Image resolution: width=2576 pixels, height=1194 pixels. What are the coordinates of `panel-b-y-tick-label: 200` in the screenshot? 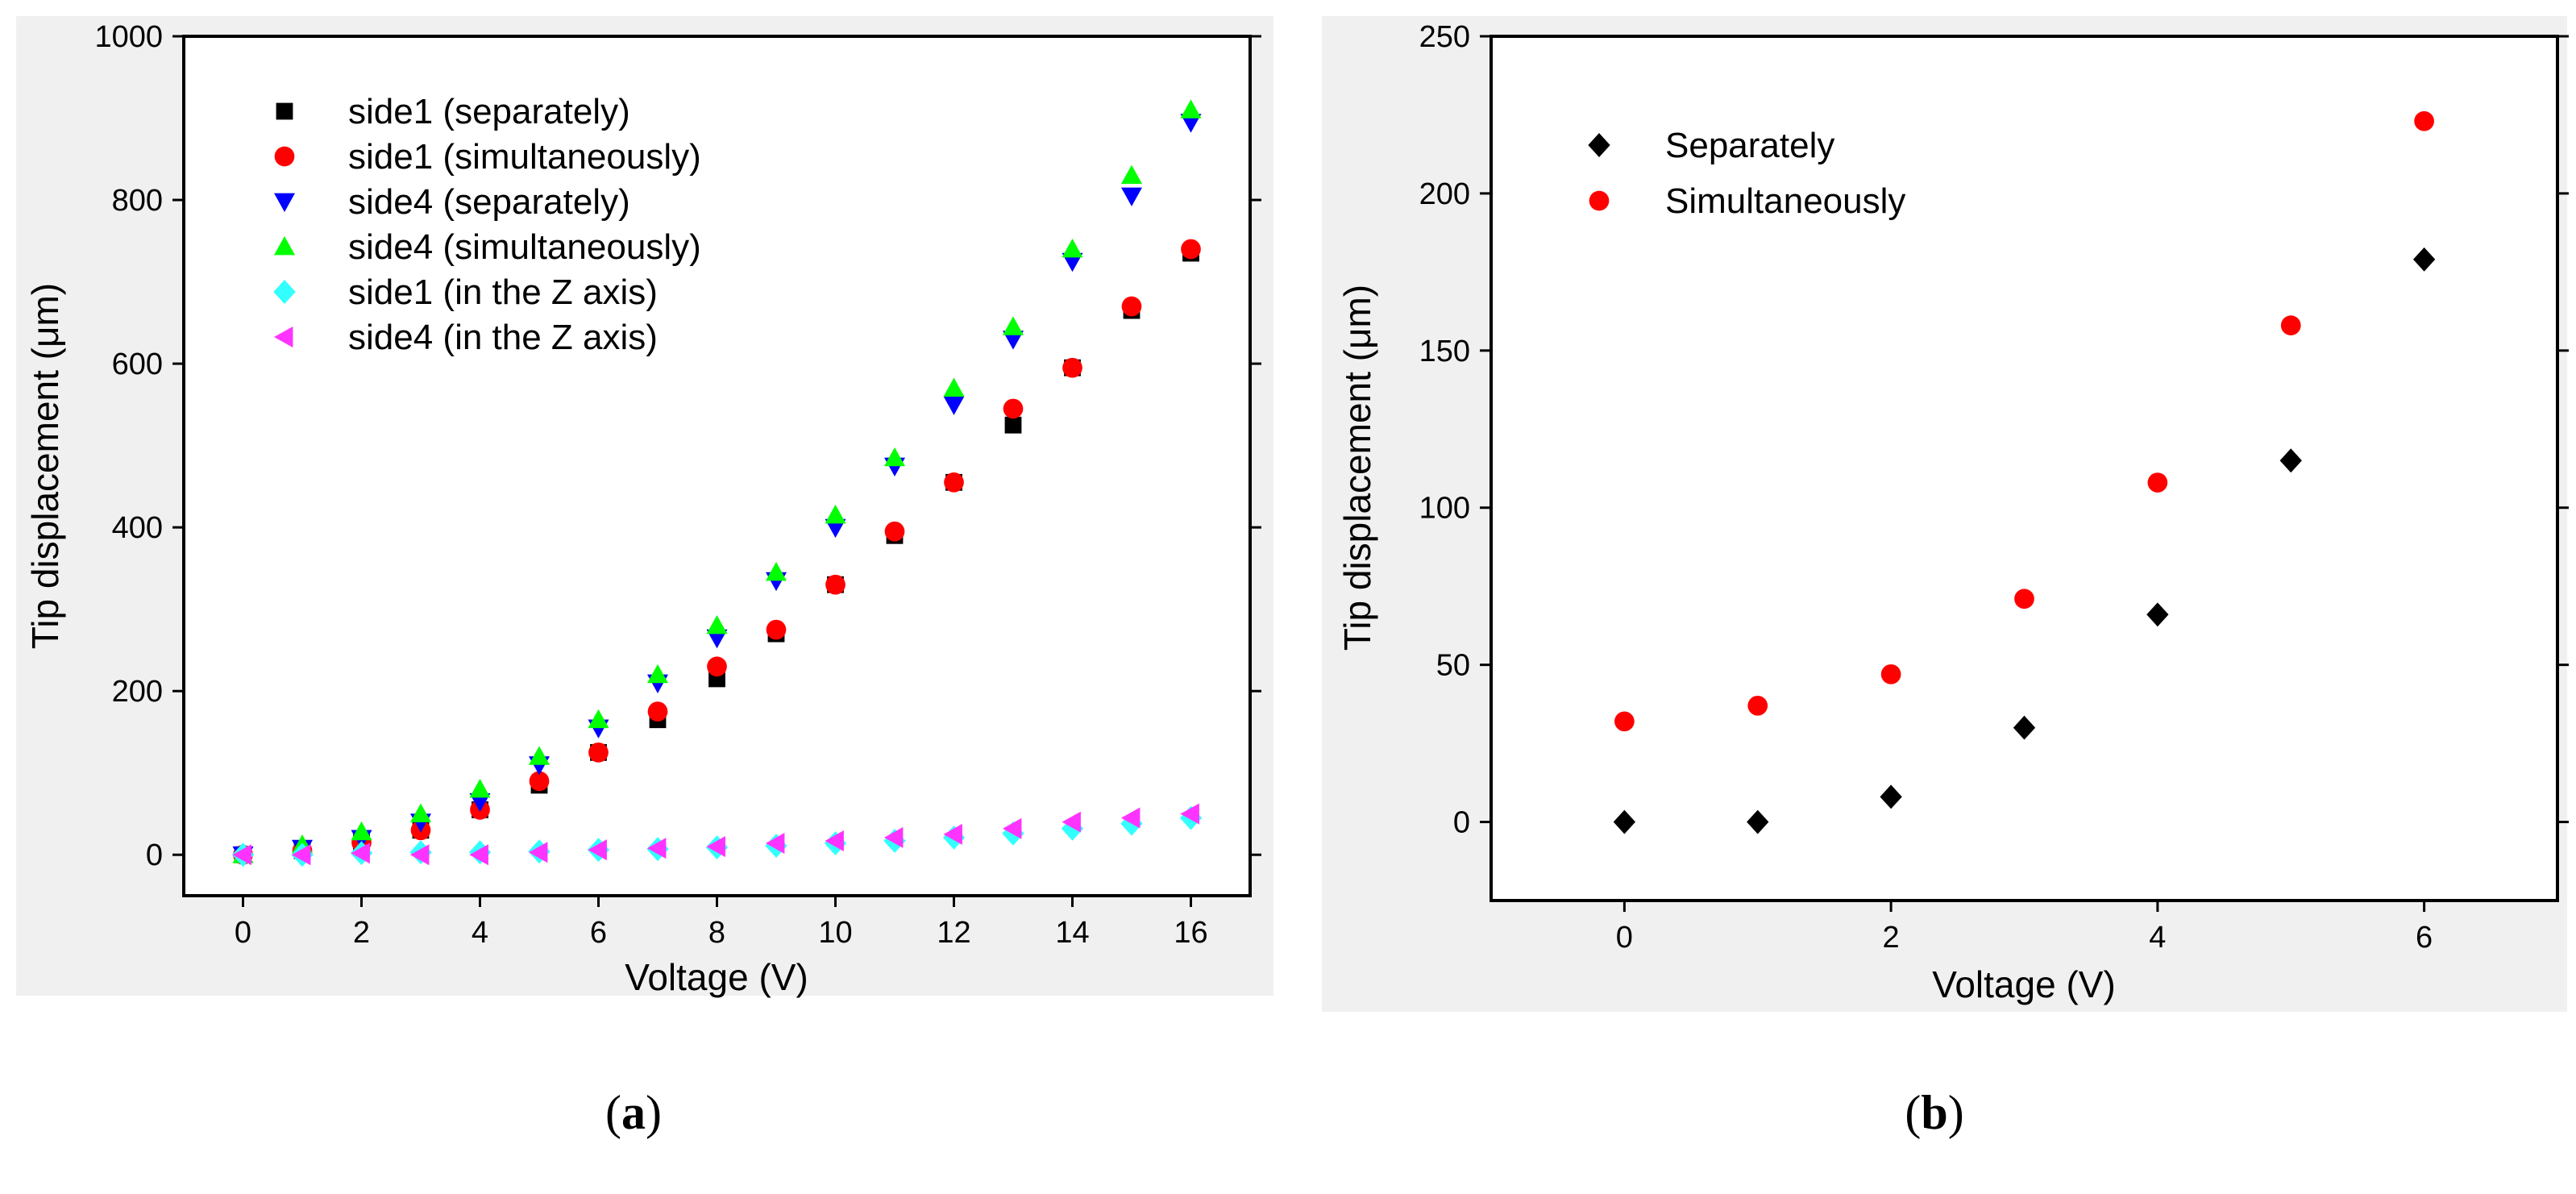 It's located at (1444, 194).